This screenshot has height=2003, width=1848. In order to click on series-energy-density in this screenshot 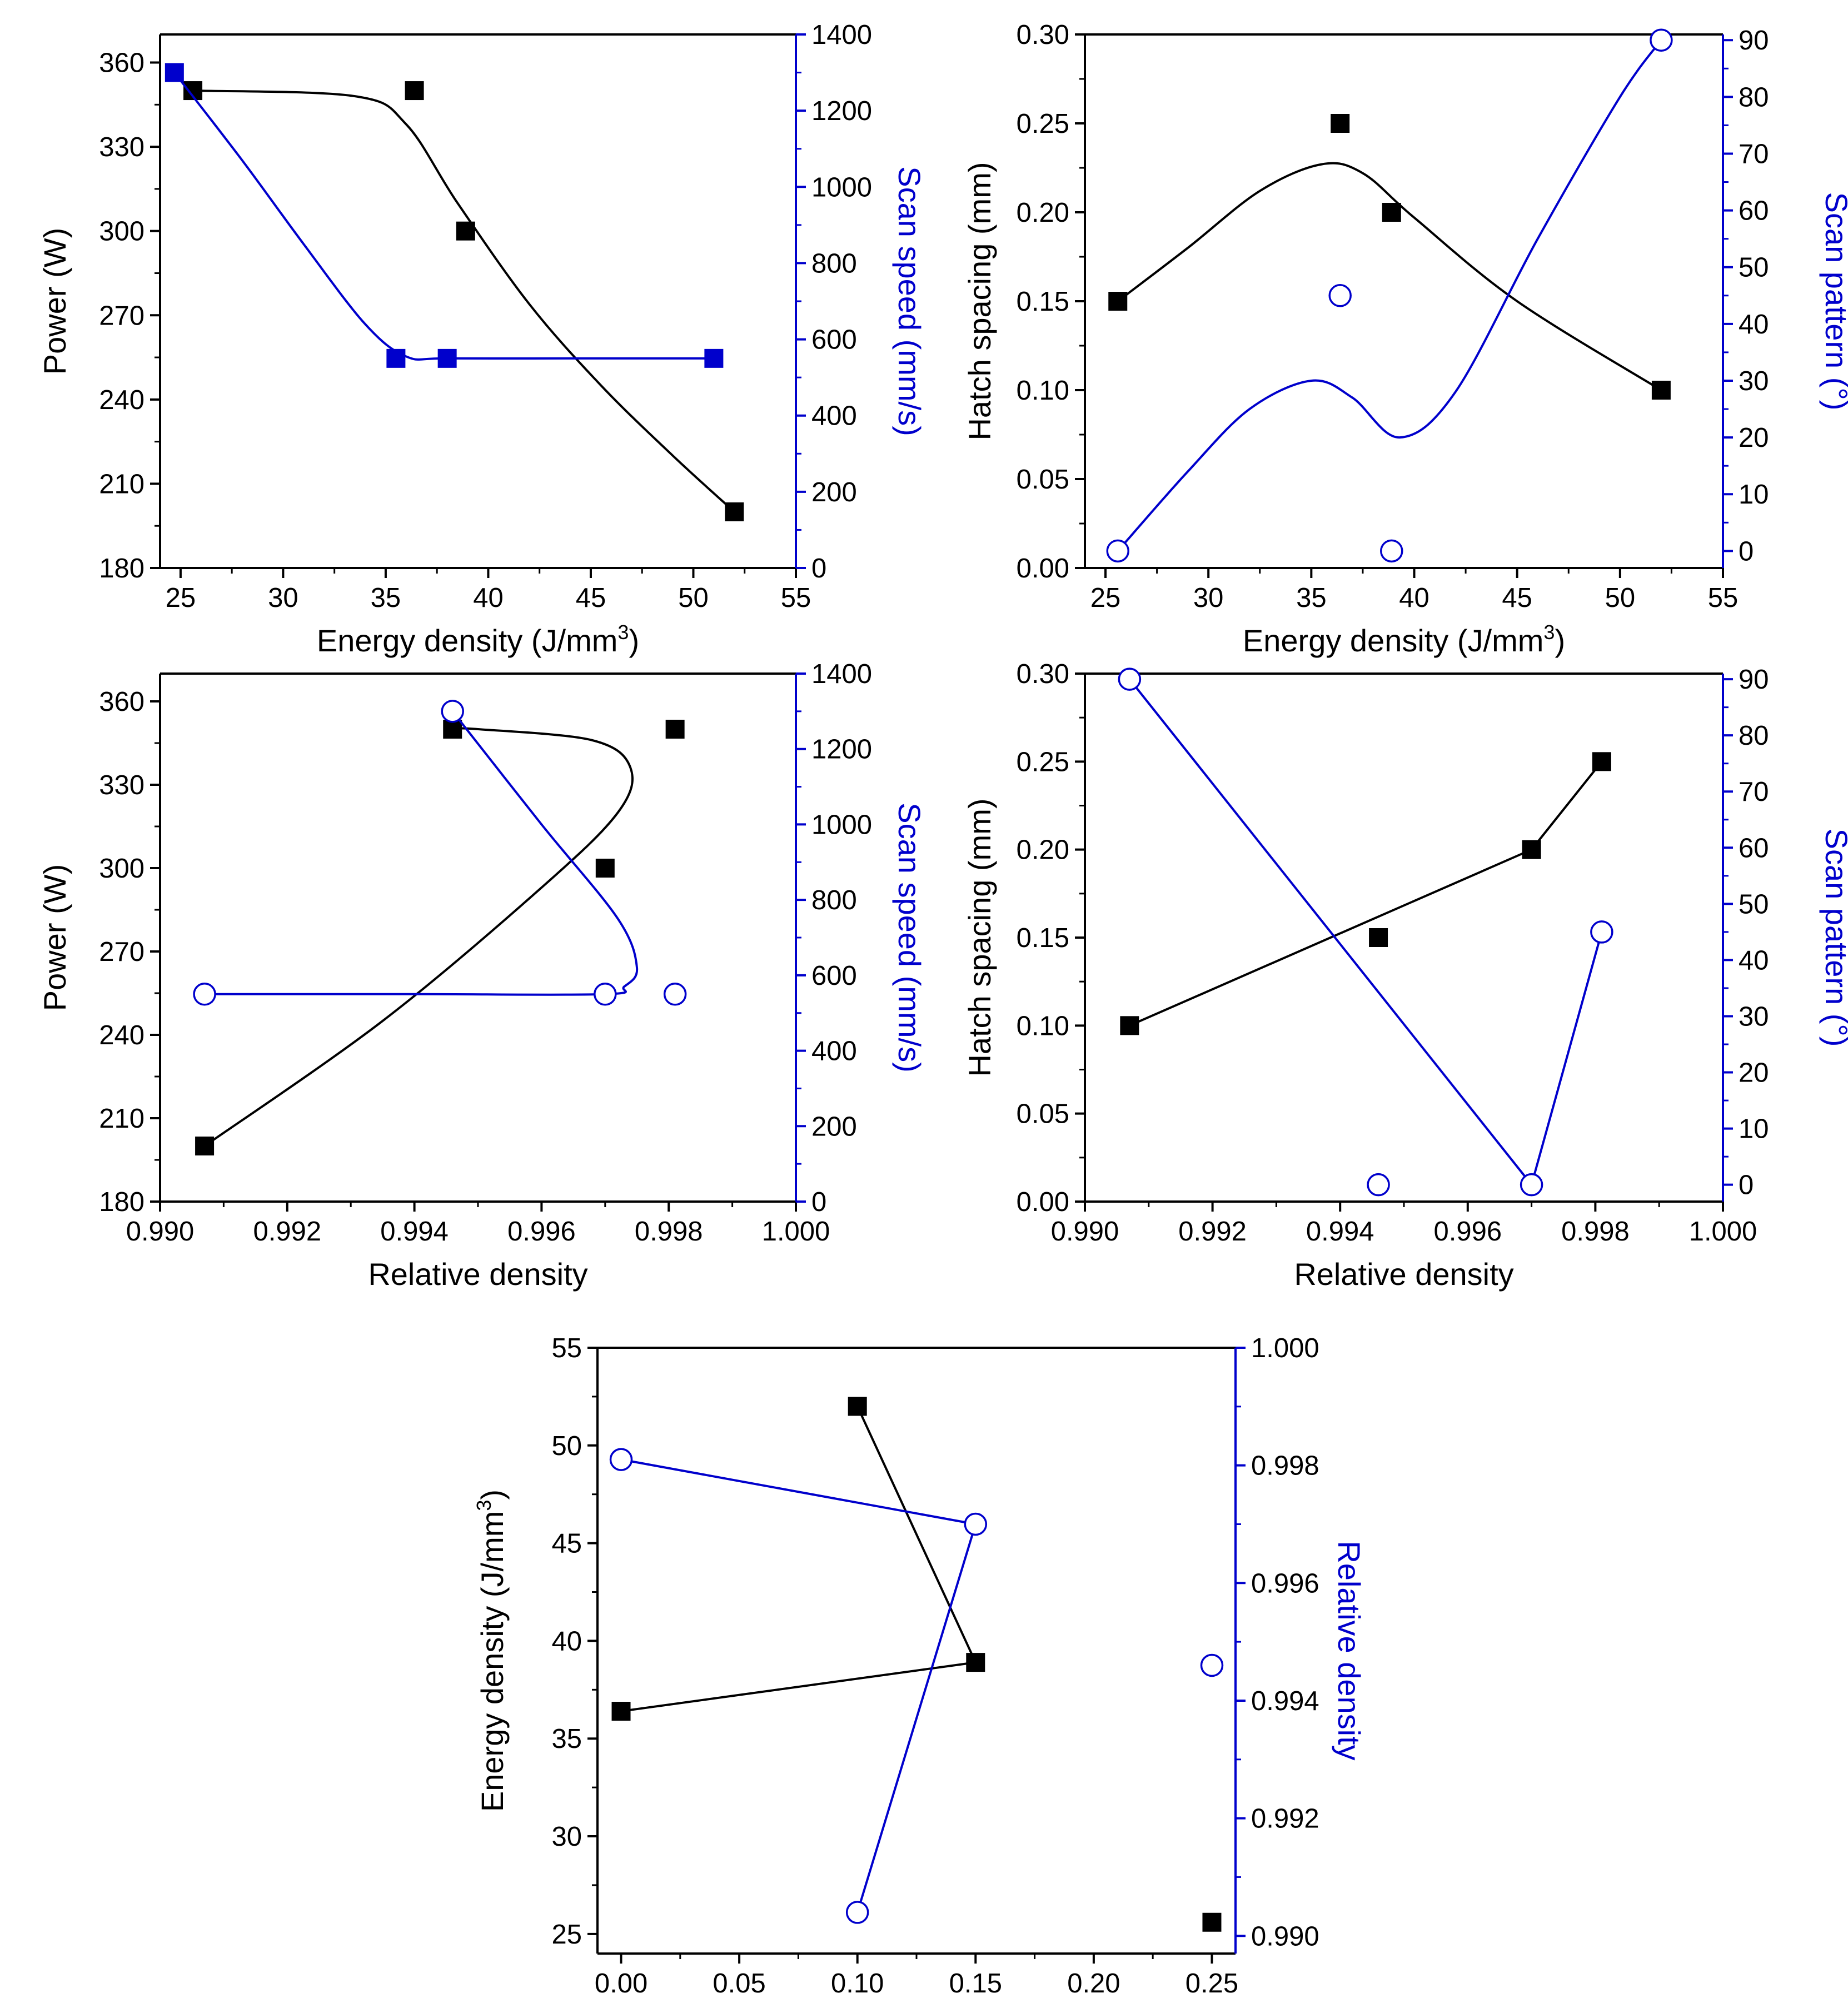, I will do `click(916, 1664)`.